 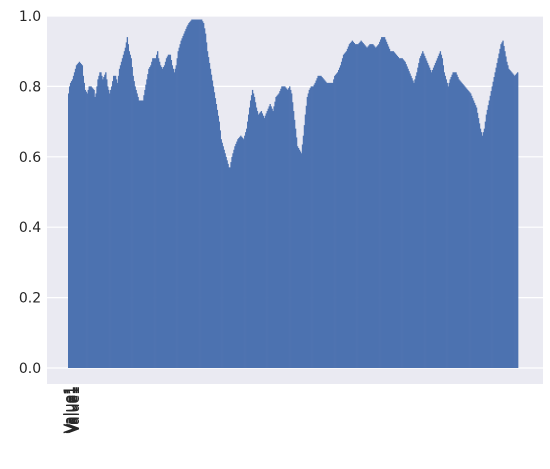 What do you see at coordinates (30, 87) in the screenshot?
I see `y-tick-label: 0.8` at bounding box center [30, 87].